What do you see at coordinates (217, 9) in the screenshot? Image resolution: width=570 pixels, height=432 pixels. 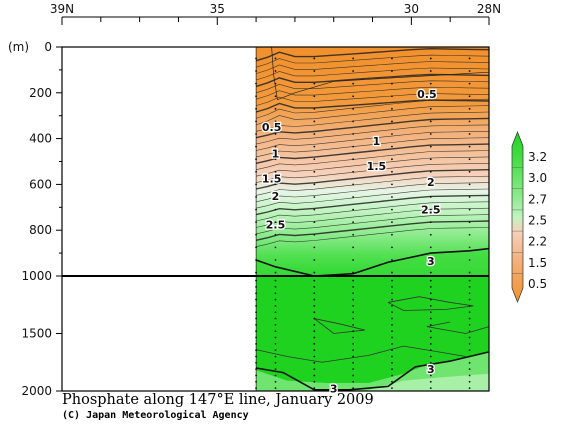 I see `x-tick-label: 35` at bounding box center [217, 9].